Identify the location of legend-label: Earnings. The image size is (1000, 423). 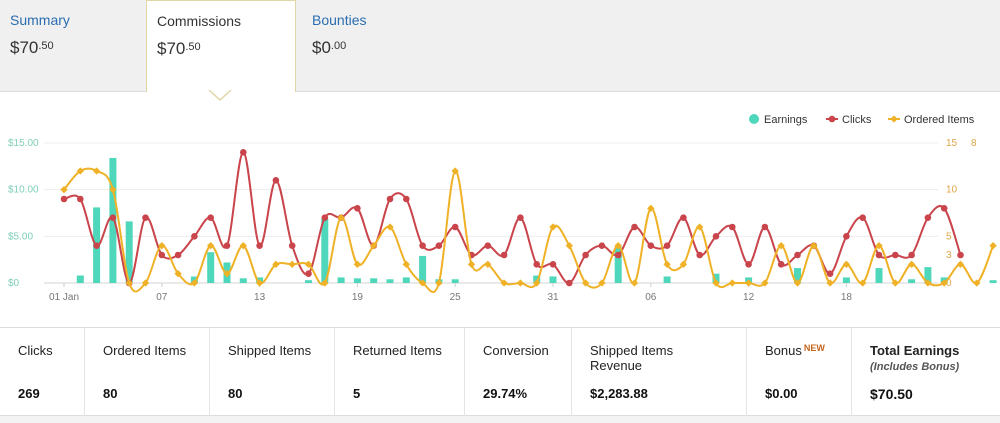
(786, 120).